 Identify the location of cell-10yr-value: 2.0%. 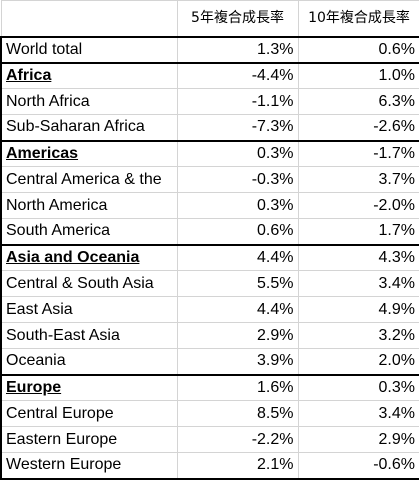
(358, 361).